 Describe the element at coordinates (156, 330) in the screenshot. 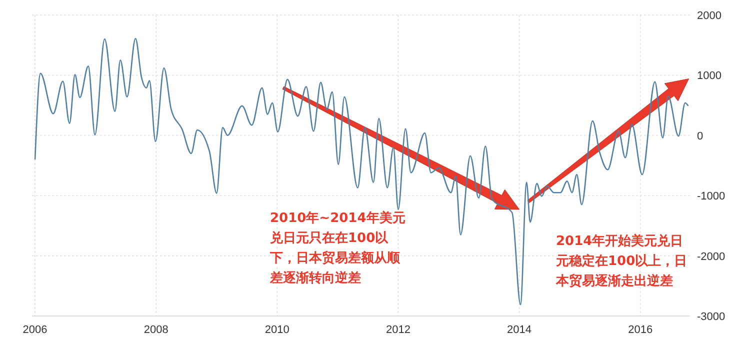

I see `x-tick-label: 2008` at that location.